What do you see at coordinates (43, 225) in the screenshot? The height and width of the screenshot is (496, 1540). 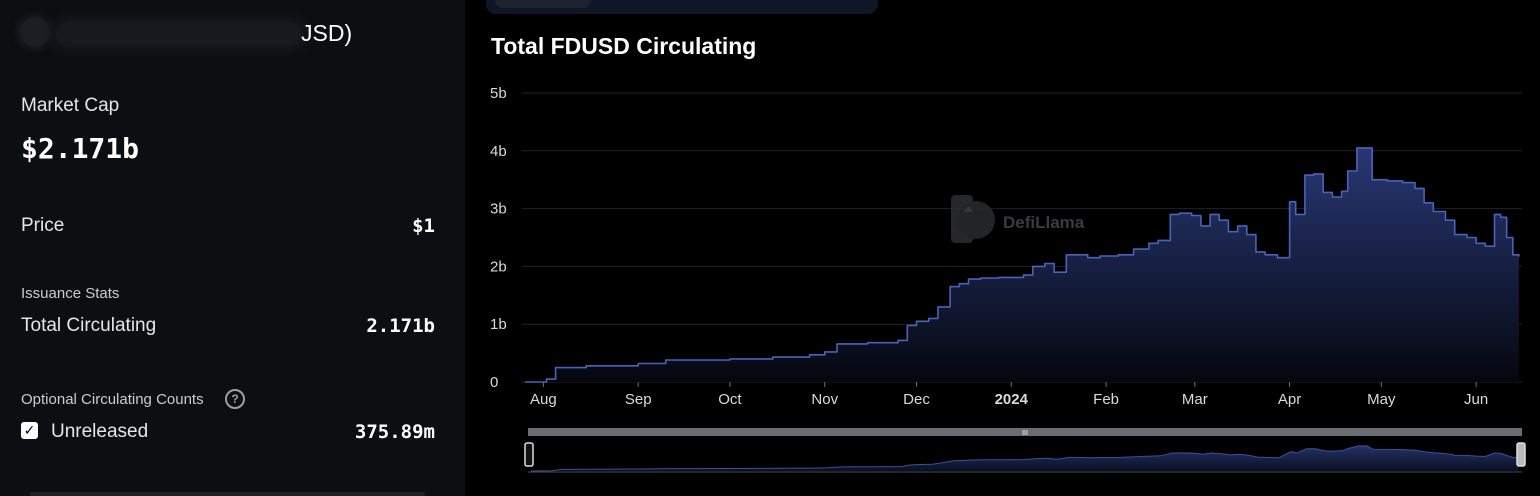 I see `price-label: Price` at bounding box center [43, 225].